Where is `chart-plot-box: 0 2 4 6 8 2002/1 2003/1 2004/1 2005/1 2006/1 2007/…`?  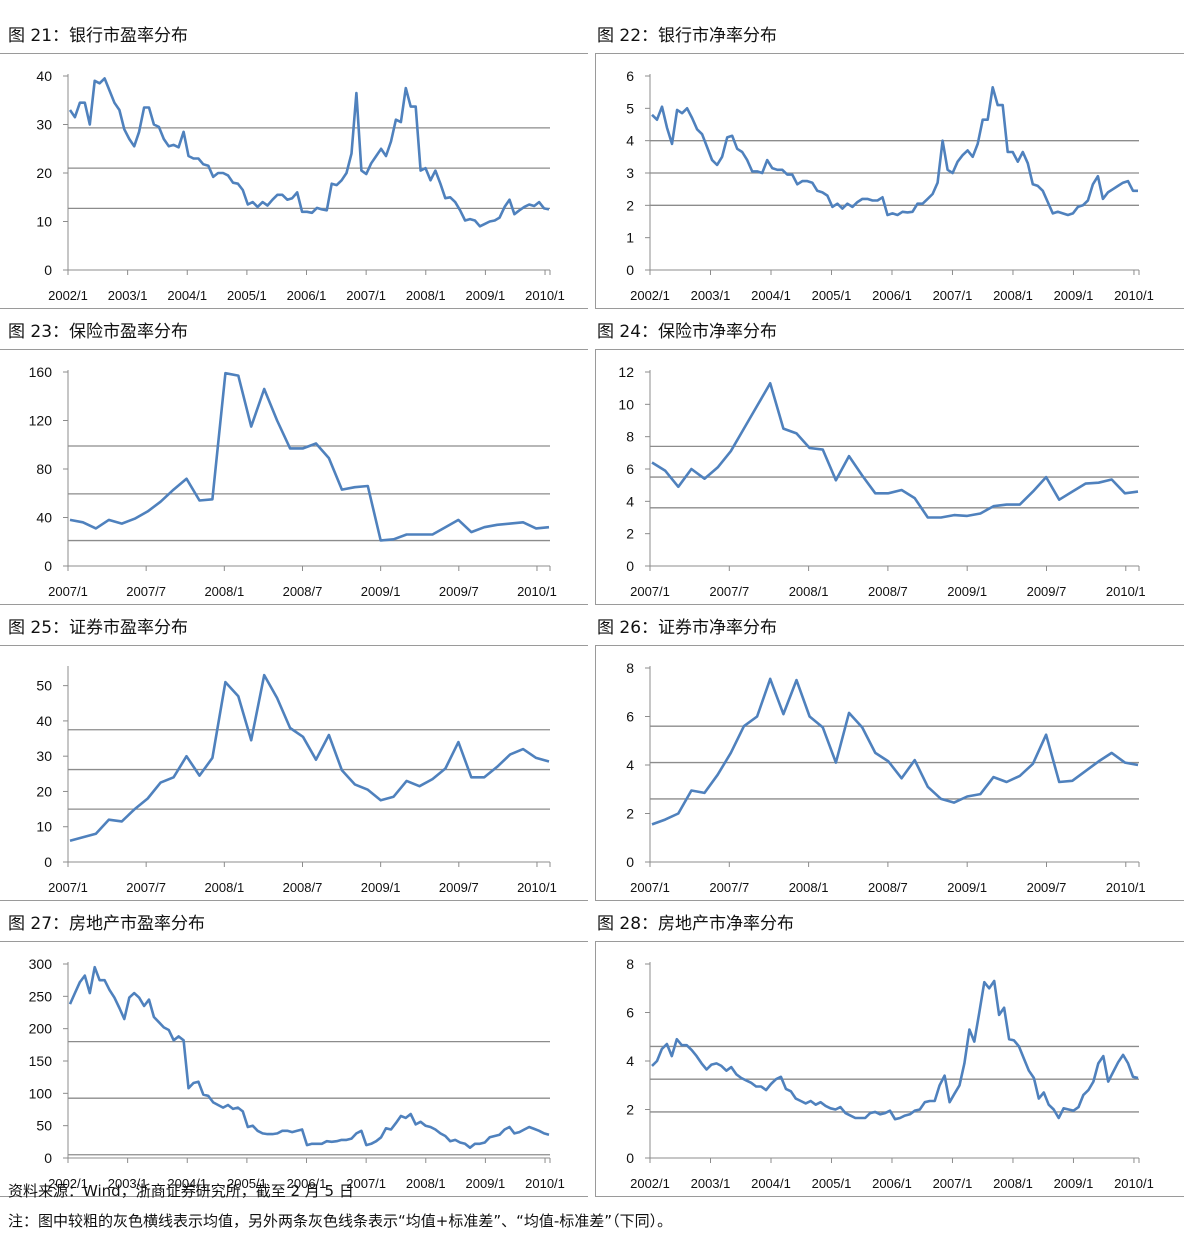
chart-plot-box: 0 2 4 6 8 2002/1 2003/1 2004/1 2005/1 2006/1 2007/… is located at coordinates (889, 1069).